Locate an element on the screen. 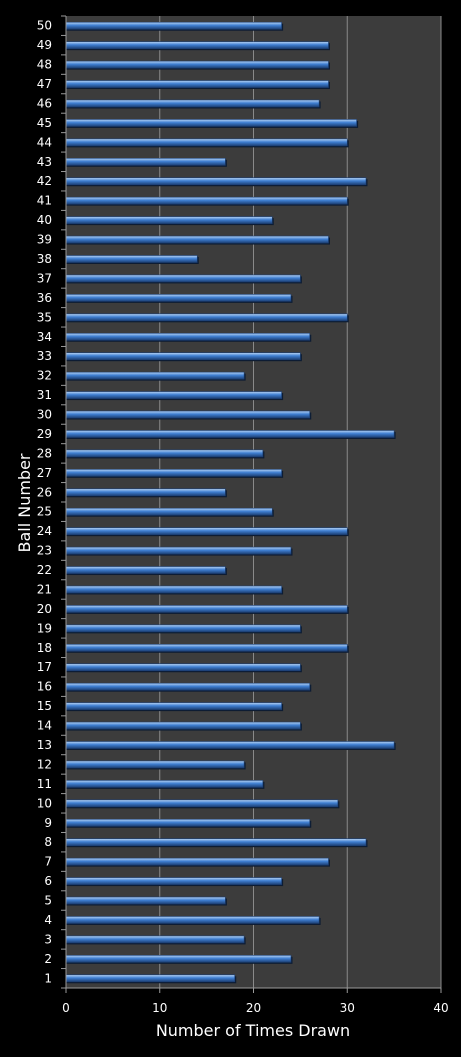 The image size is (461, 1057). y-tick-label: 27 is located at coordinates (44, 473).